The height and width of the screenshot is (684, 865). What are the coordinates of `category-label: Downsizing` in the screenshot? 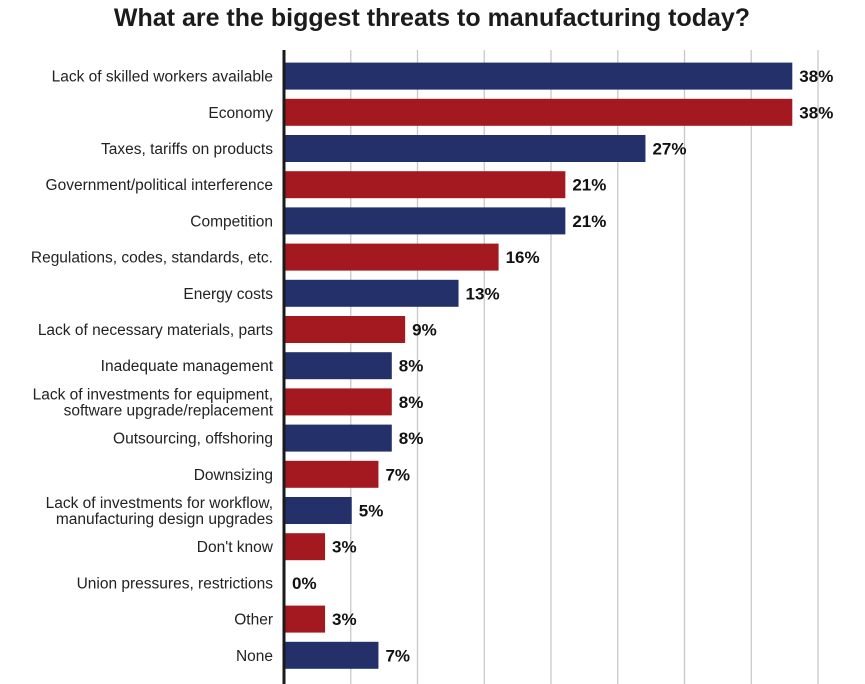 It's located at (233, 475).